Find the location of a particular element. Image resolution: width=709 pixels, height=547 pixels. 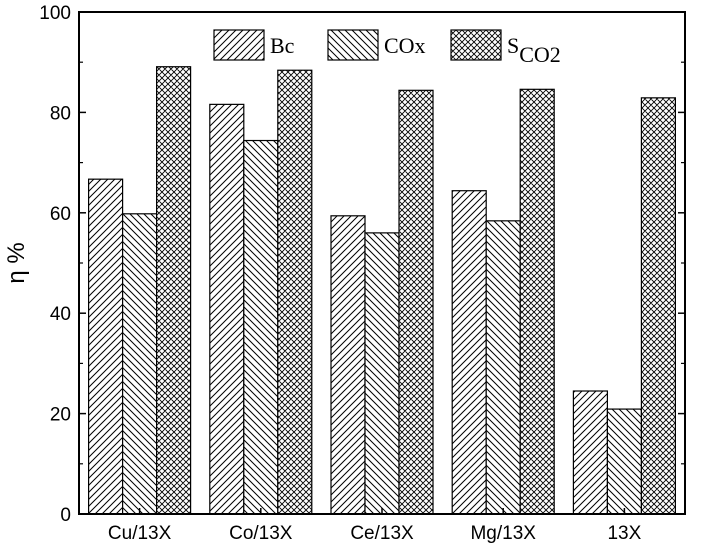

bar-bc-cu-13x is located at coordinates (105, 346).